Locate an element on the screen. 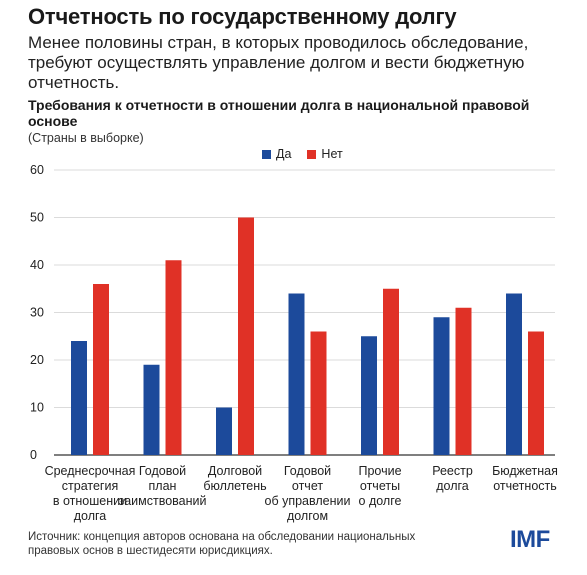 The image size is (587, 575). x-tick-label-line: отчеты is located at coordinates (380, 486).